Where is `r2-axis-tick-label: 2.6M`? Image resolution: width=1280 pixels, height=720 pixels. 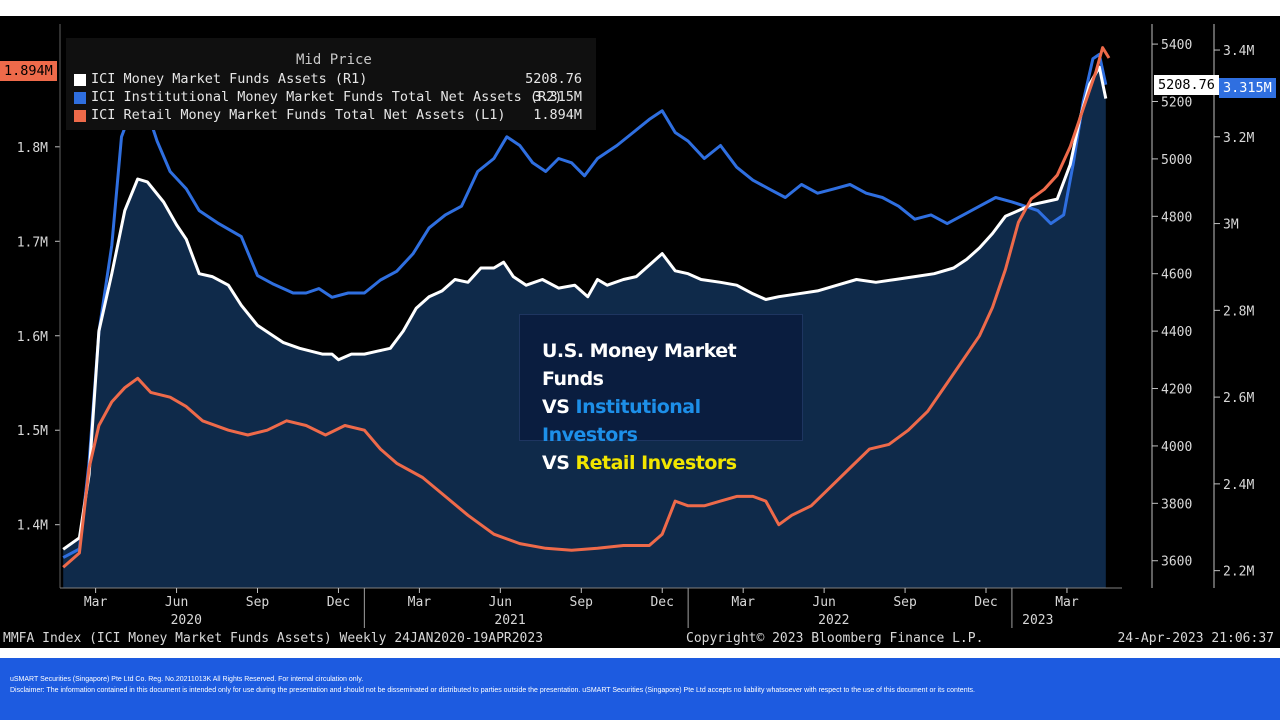 r2-axis-tick-label: 2.6M is located at coordinates (1238, 398).